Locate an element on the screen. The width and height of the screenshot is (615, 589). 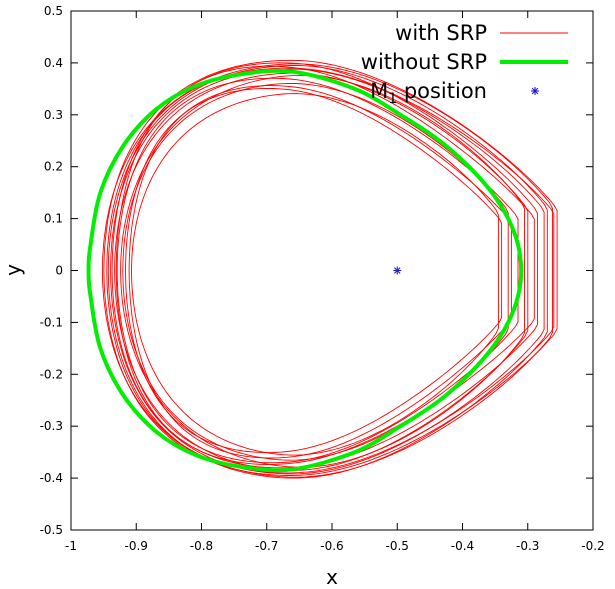
x-tick-label: -0.2 is located at coordinates (592, 546).